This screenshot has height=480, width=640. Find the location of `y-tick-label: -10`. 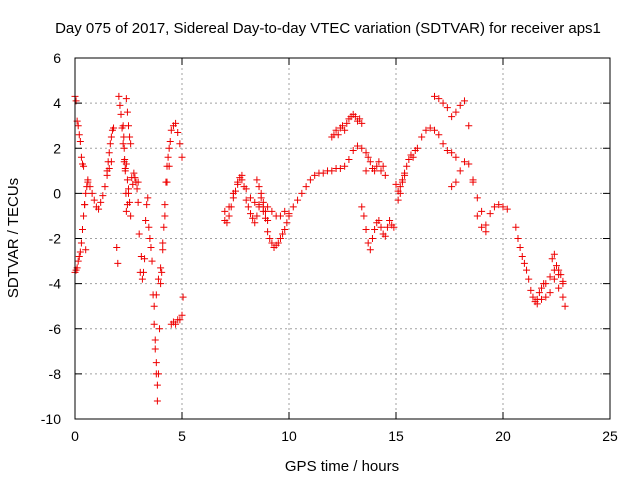

y-tick-label: -10 is located at coordinates (51, 419).